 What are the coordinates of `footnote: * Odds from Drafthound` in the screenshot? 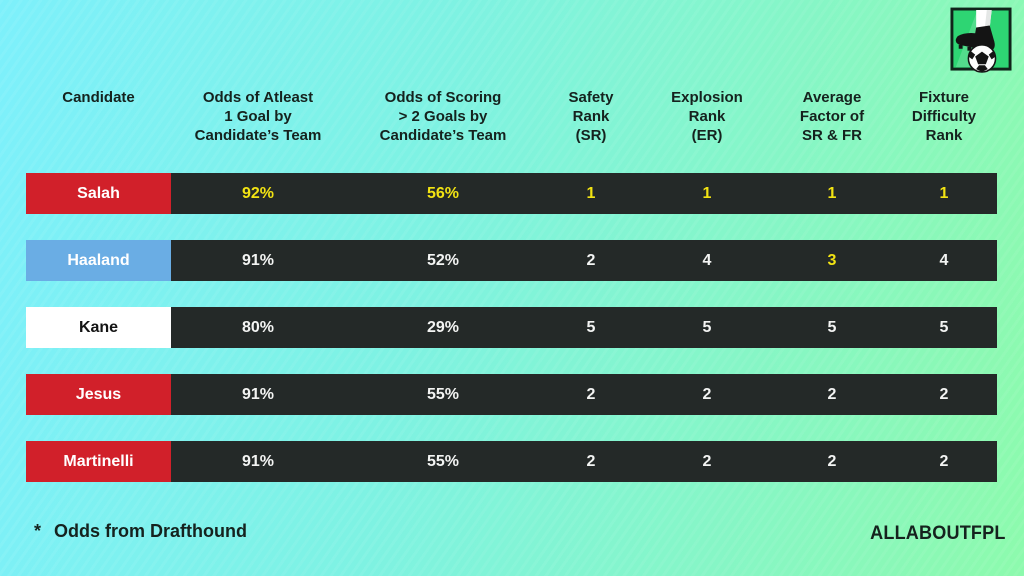 It's located at (140, 531).